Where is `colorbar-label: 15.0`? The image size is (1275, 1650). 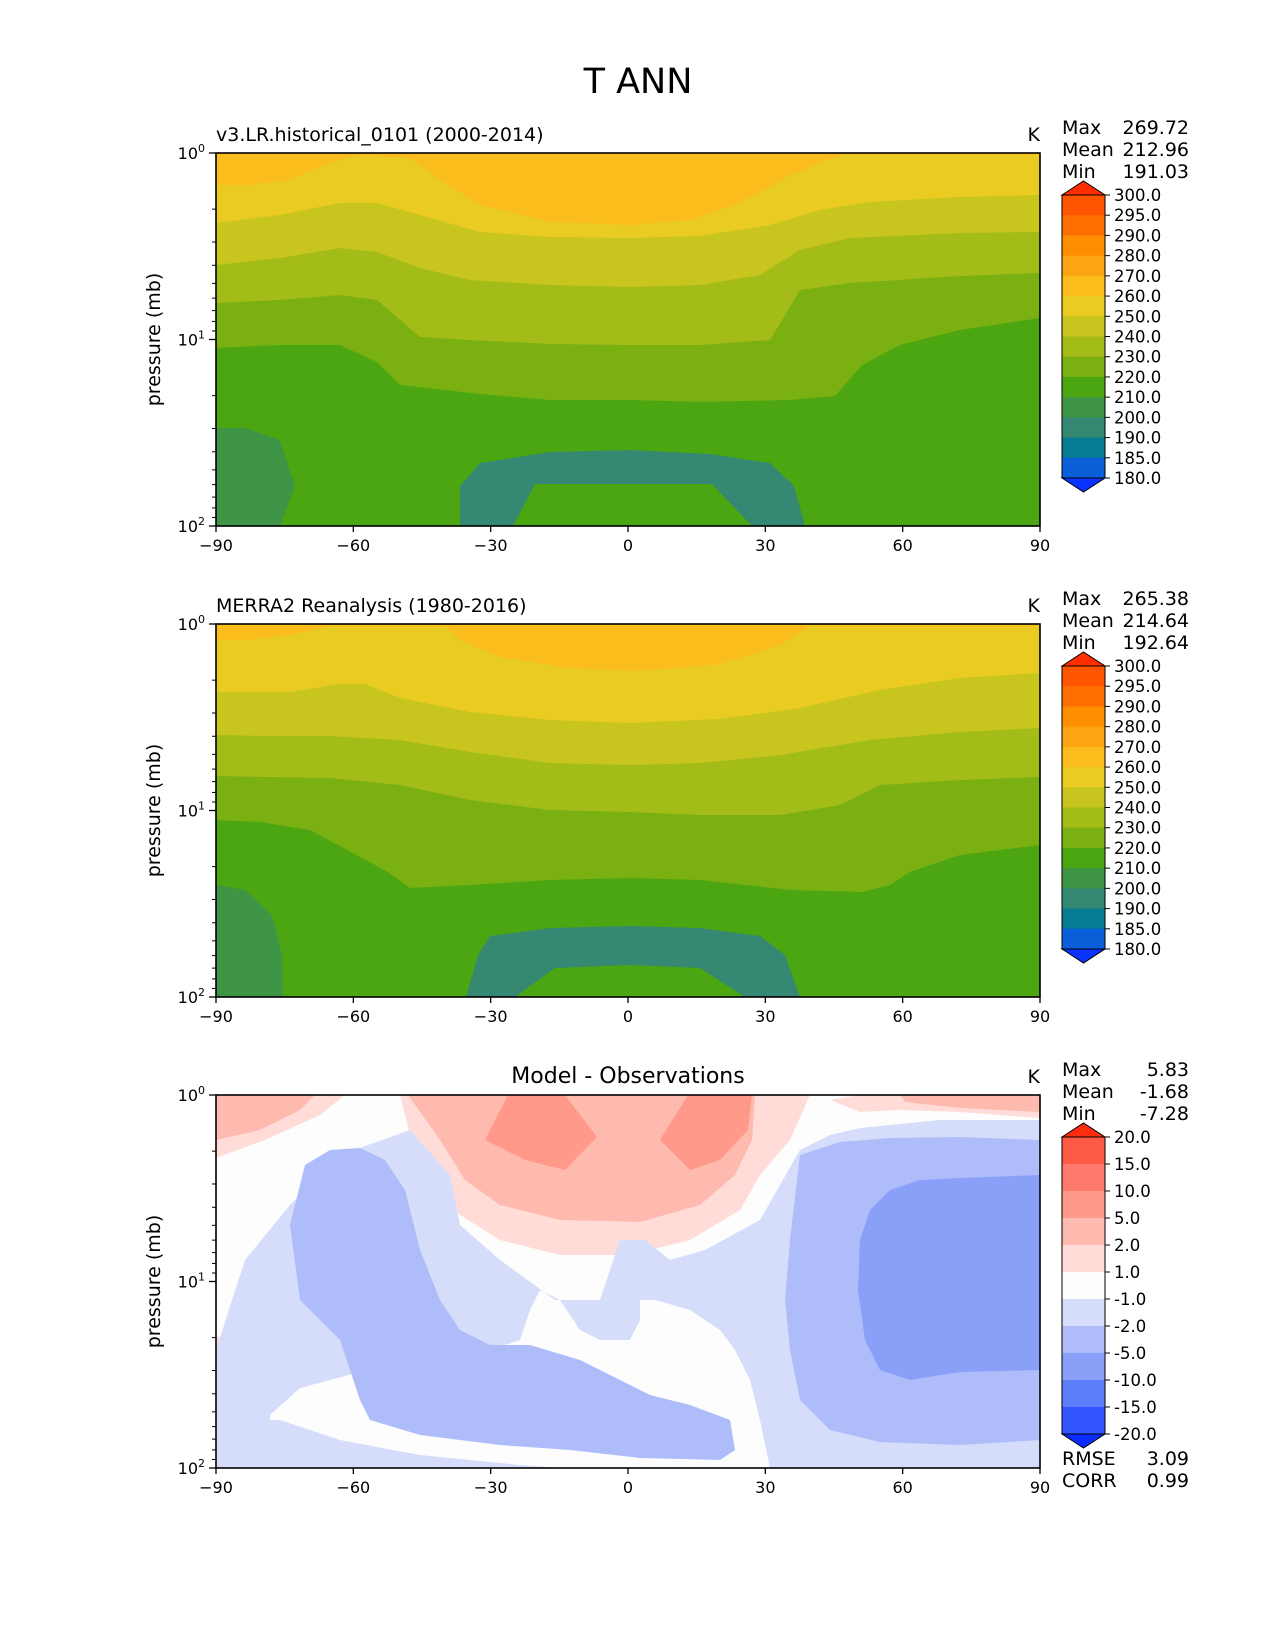
colorbar-label: 15.0 is located at coordinates (1132, 1164).